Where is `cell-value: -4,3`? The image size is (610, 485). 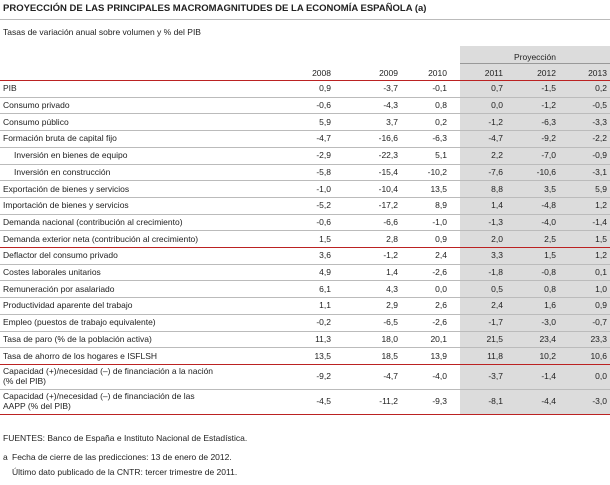
cell-value: -4,3 is located at coordinates (390, 105).